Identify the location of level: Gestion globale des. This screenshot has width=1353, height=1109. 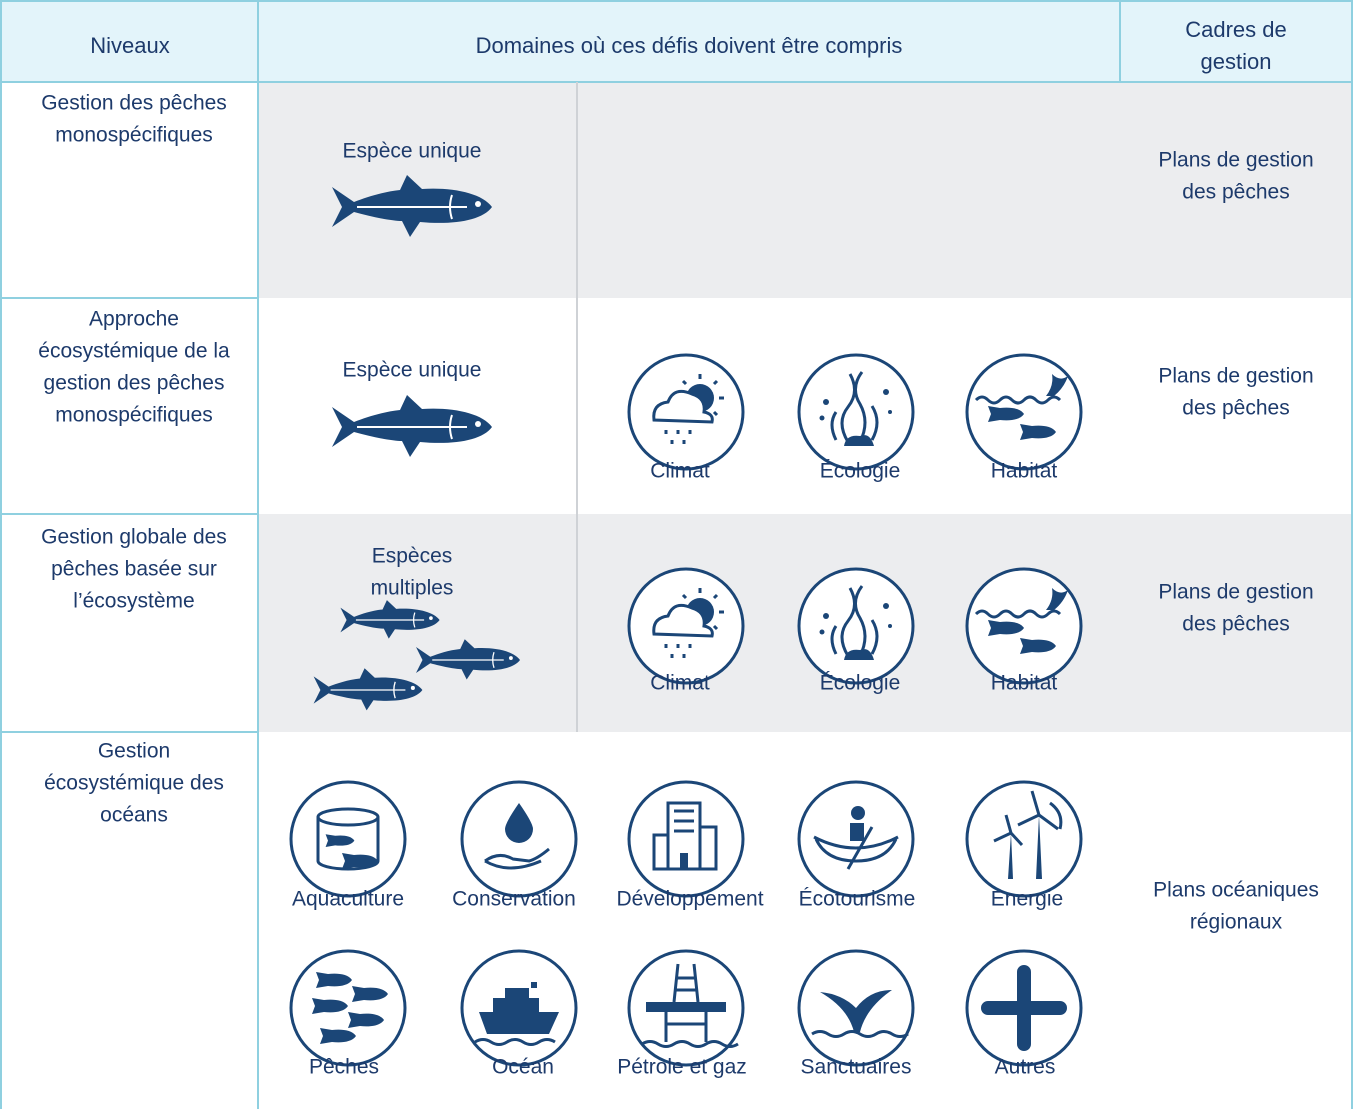
(134, 537).